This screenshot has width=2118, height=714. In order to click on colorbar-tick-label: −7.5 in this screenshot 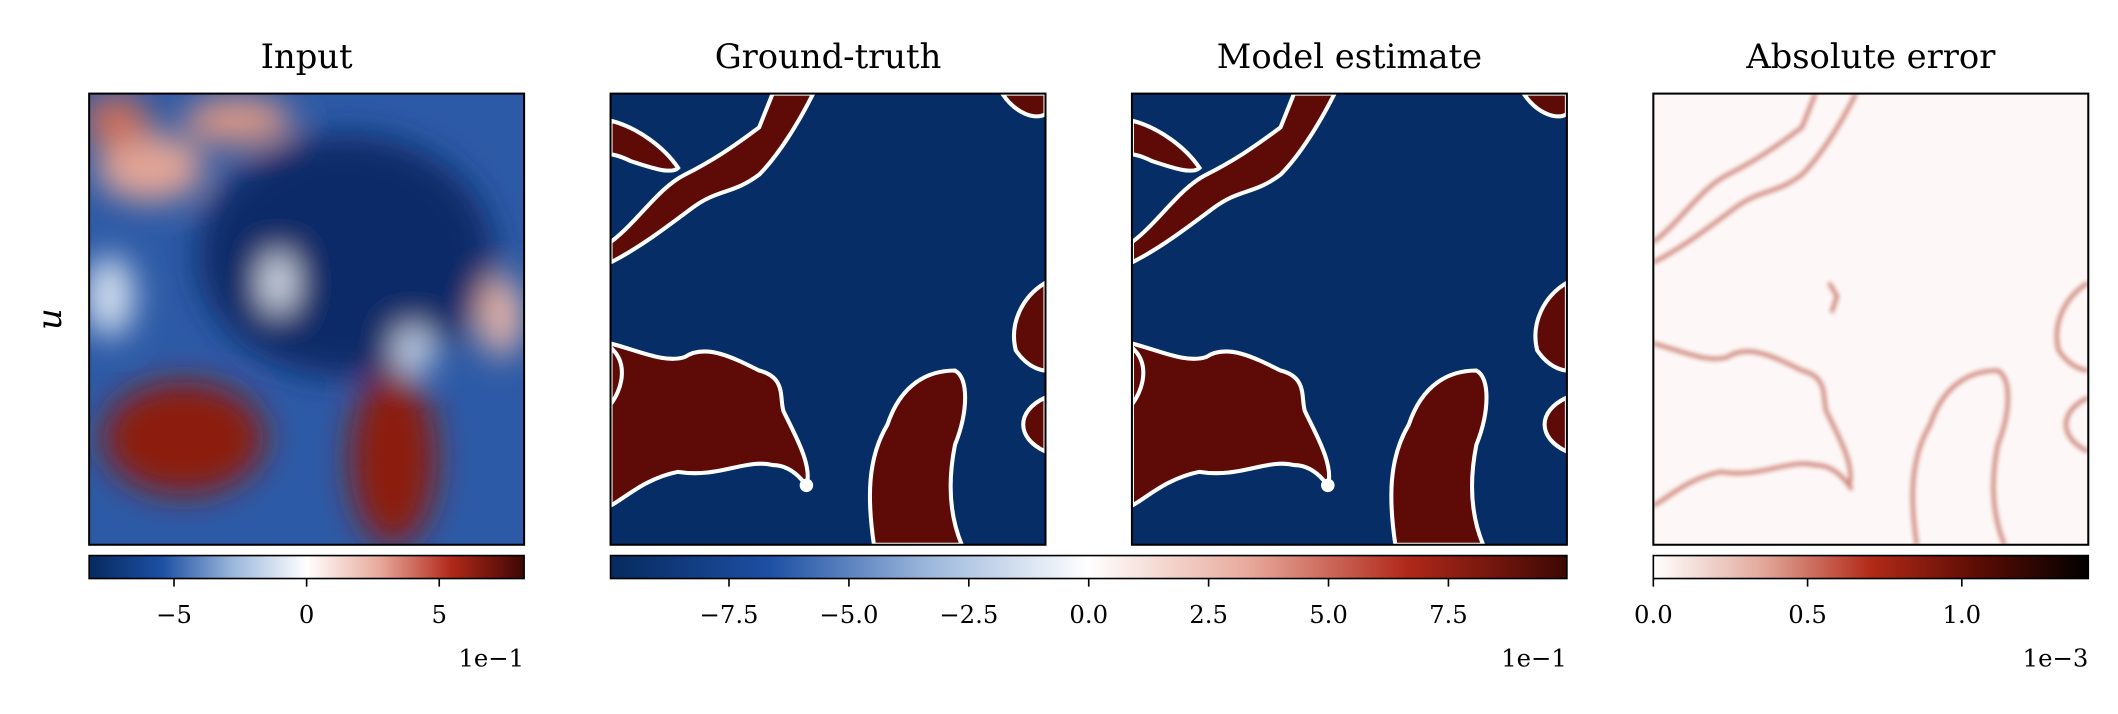, I will do `click(729, 614)`.